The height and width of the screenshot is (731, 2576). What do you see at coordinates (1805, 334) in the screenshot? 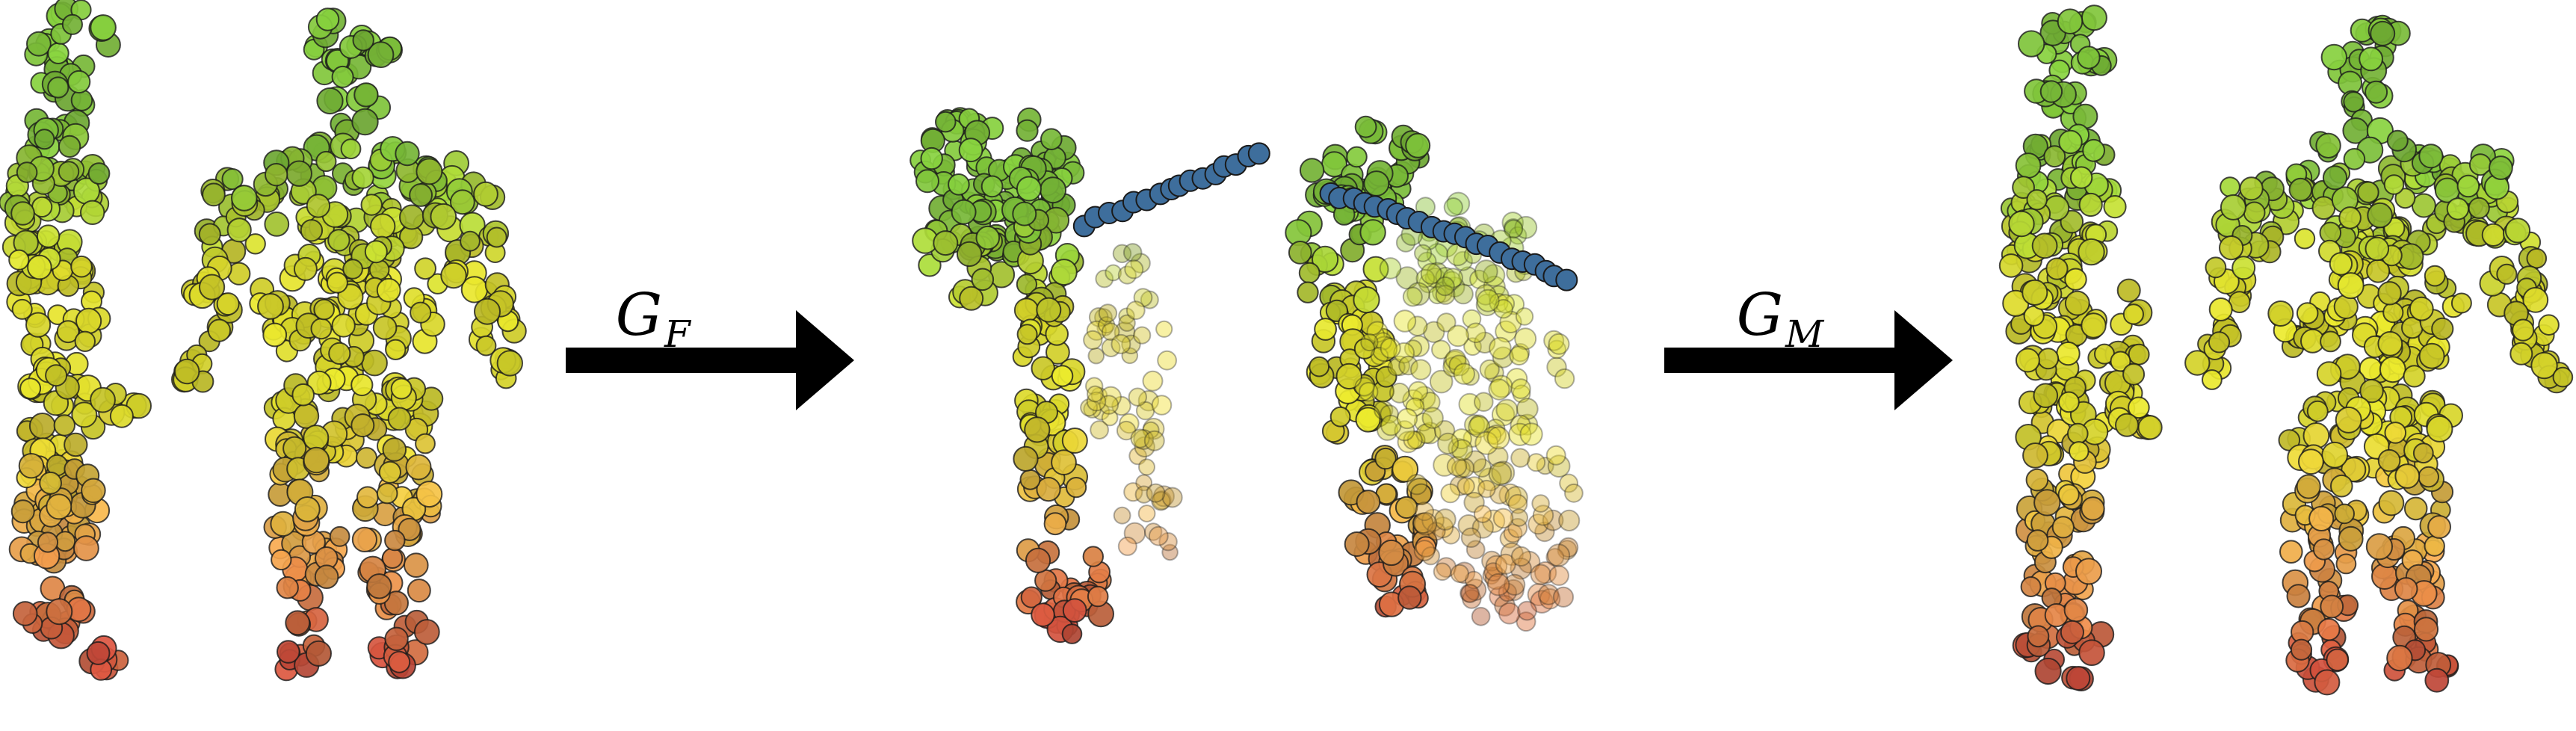
I see `decoder-subscript: M` at bounding box center [1805, 334].